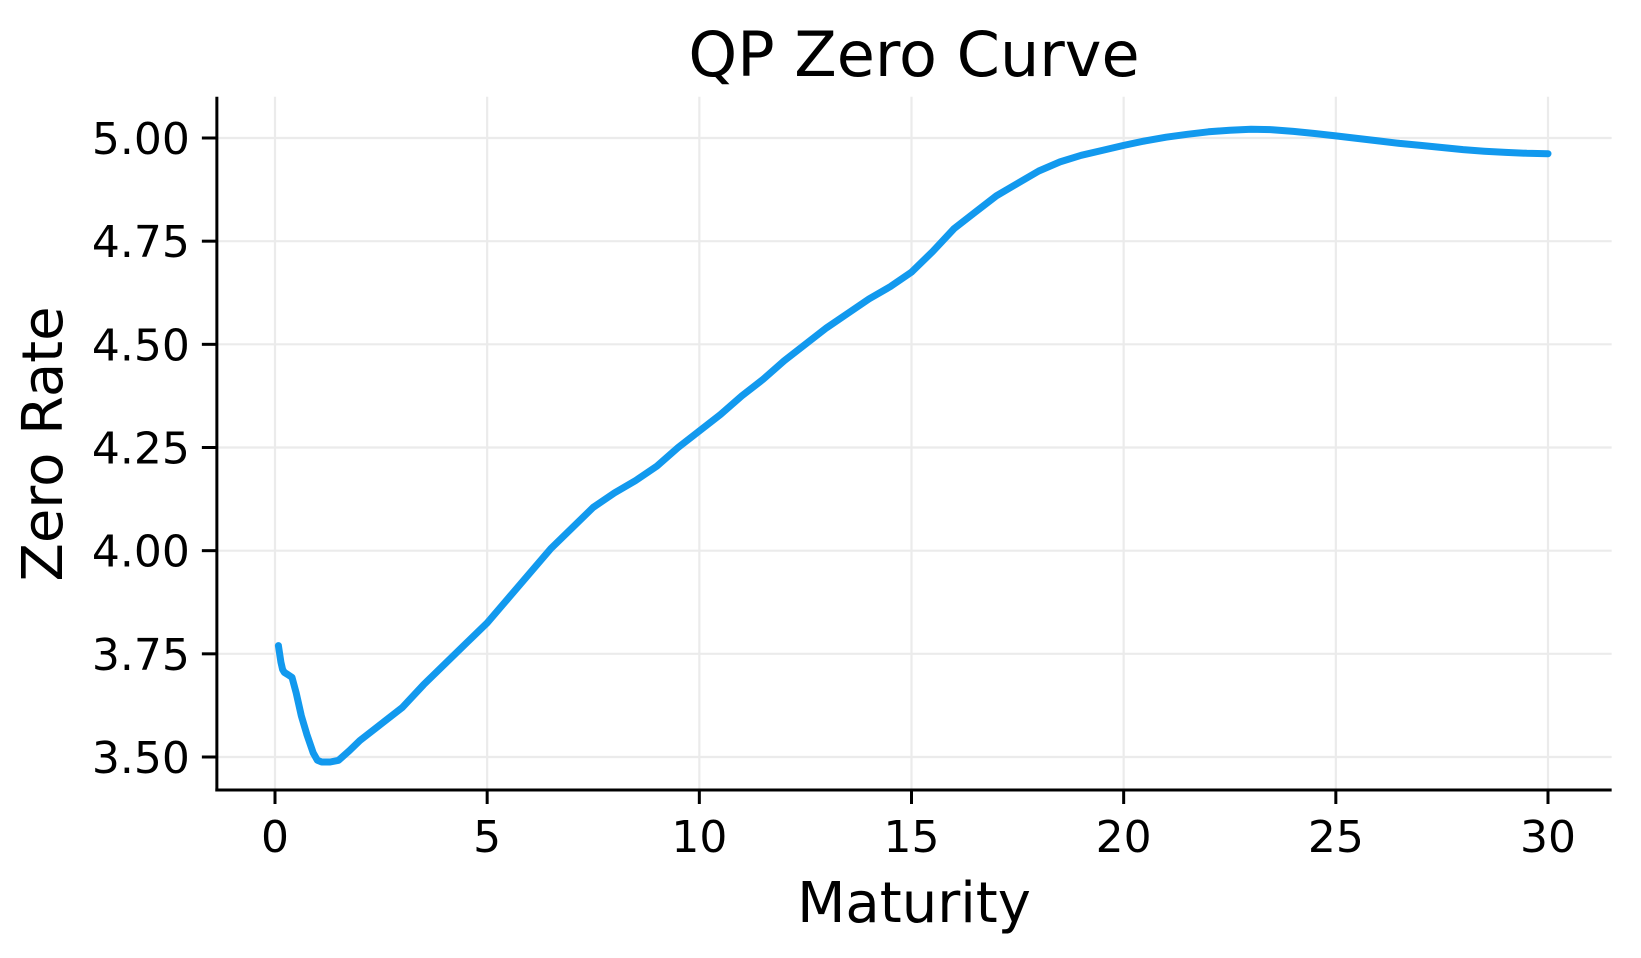 This screenshot has width=1641, height=958. I want to click on chart-title: QP Zero Curve, so click(913, 54).